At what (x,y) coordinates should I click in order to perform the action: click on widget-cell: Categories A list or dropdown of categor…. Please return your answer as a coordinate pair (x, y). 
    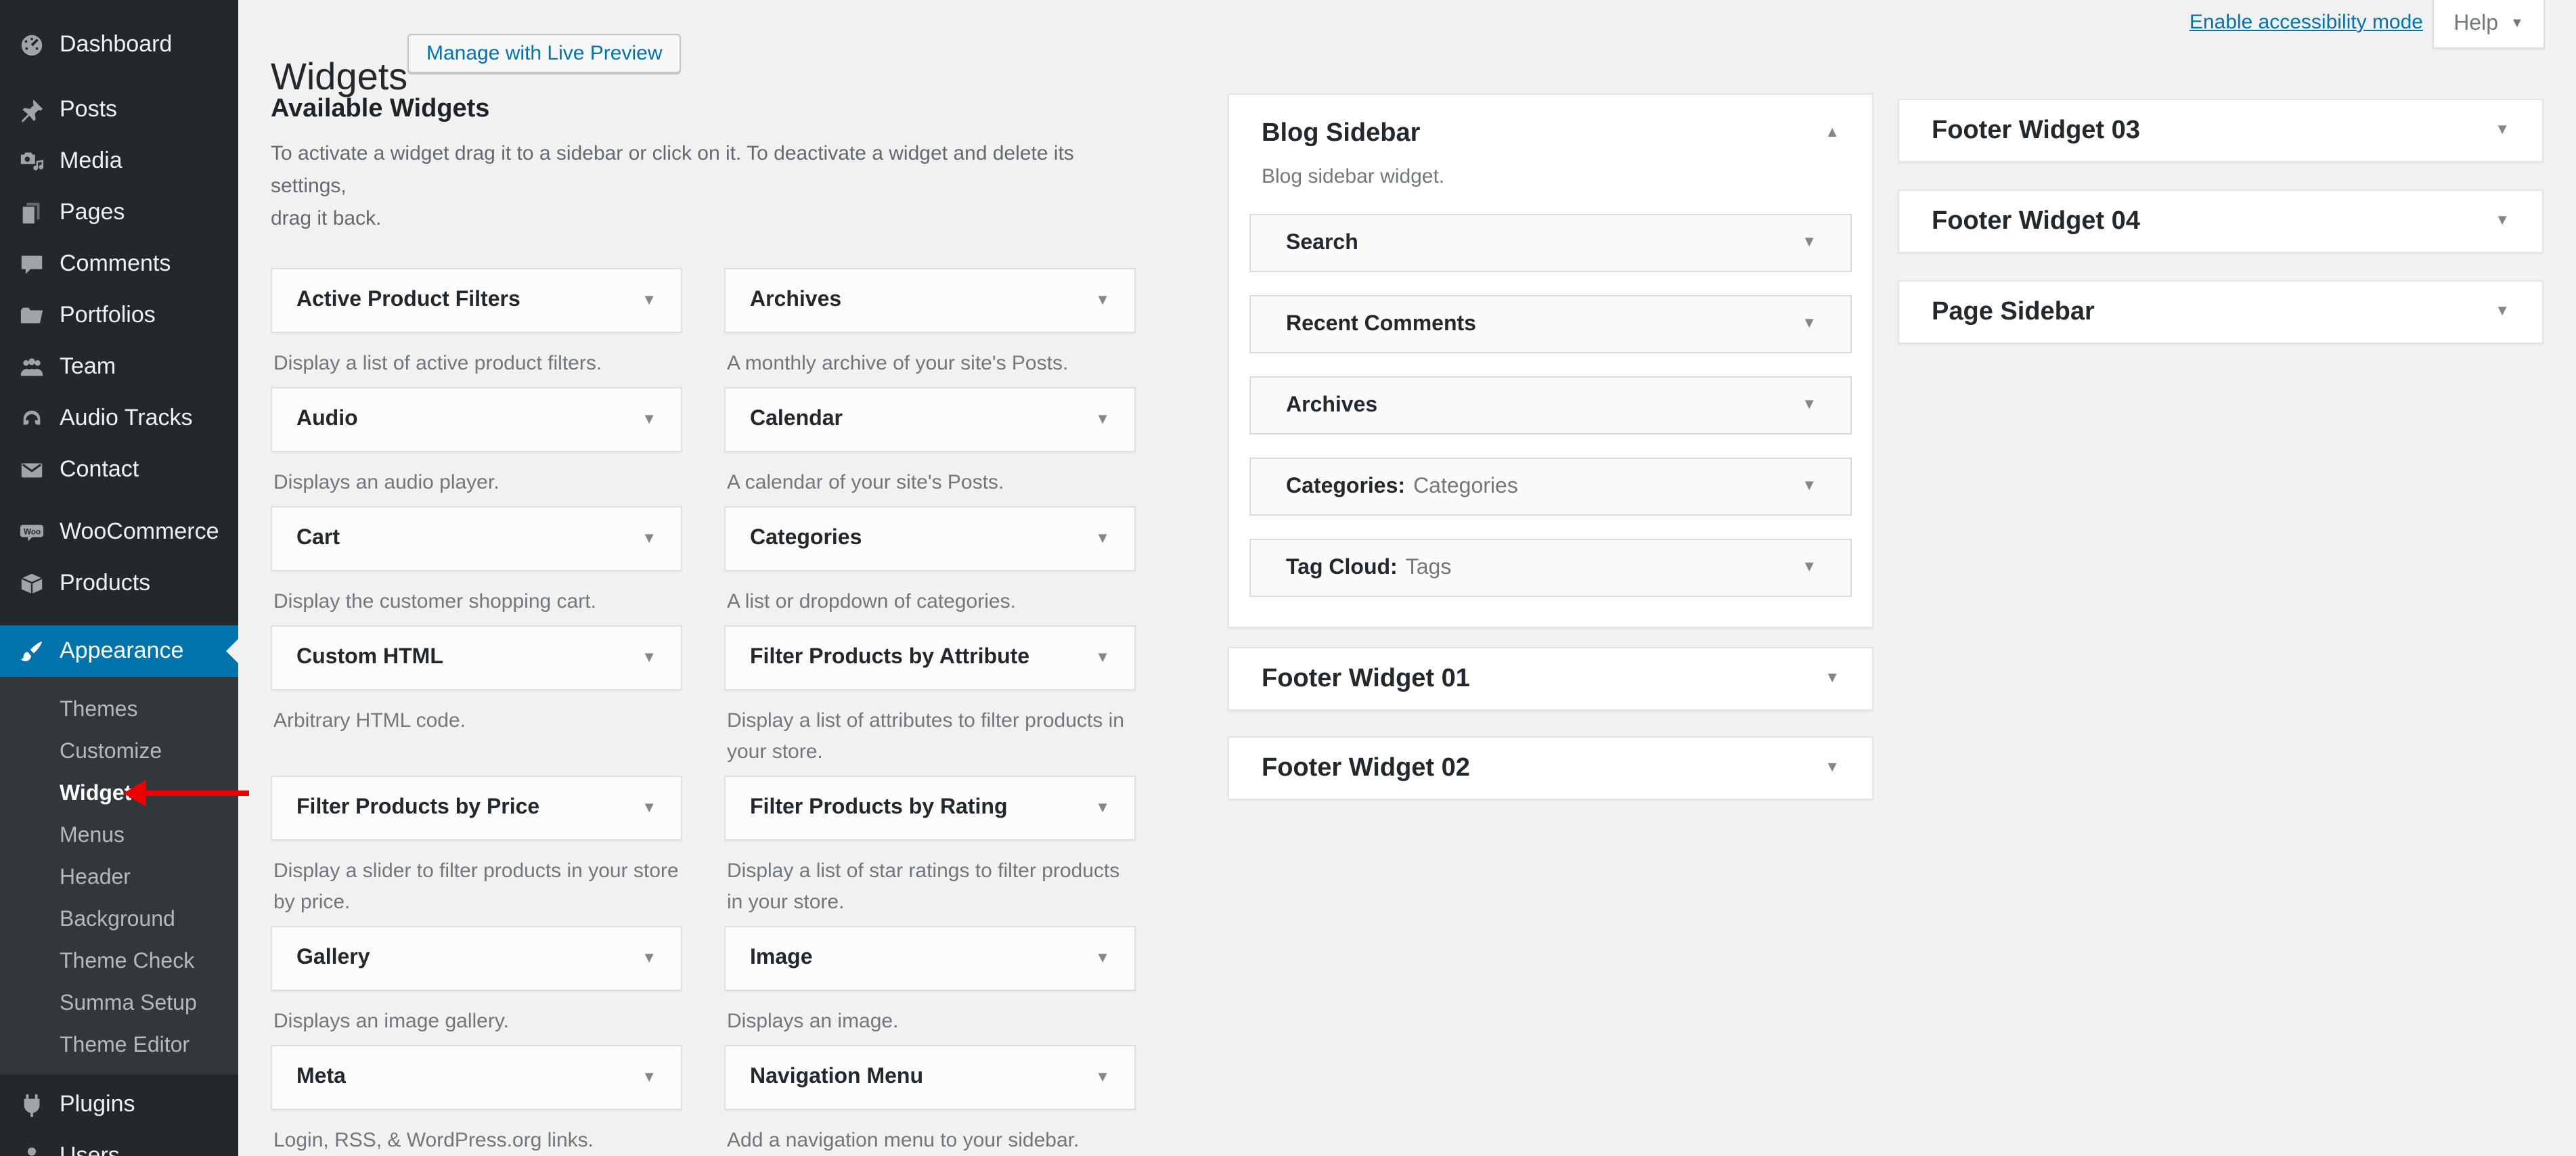
    Looking at the image, I should click on (930, 565).